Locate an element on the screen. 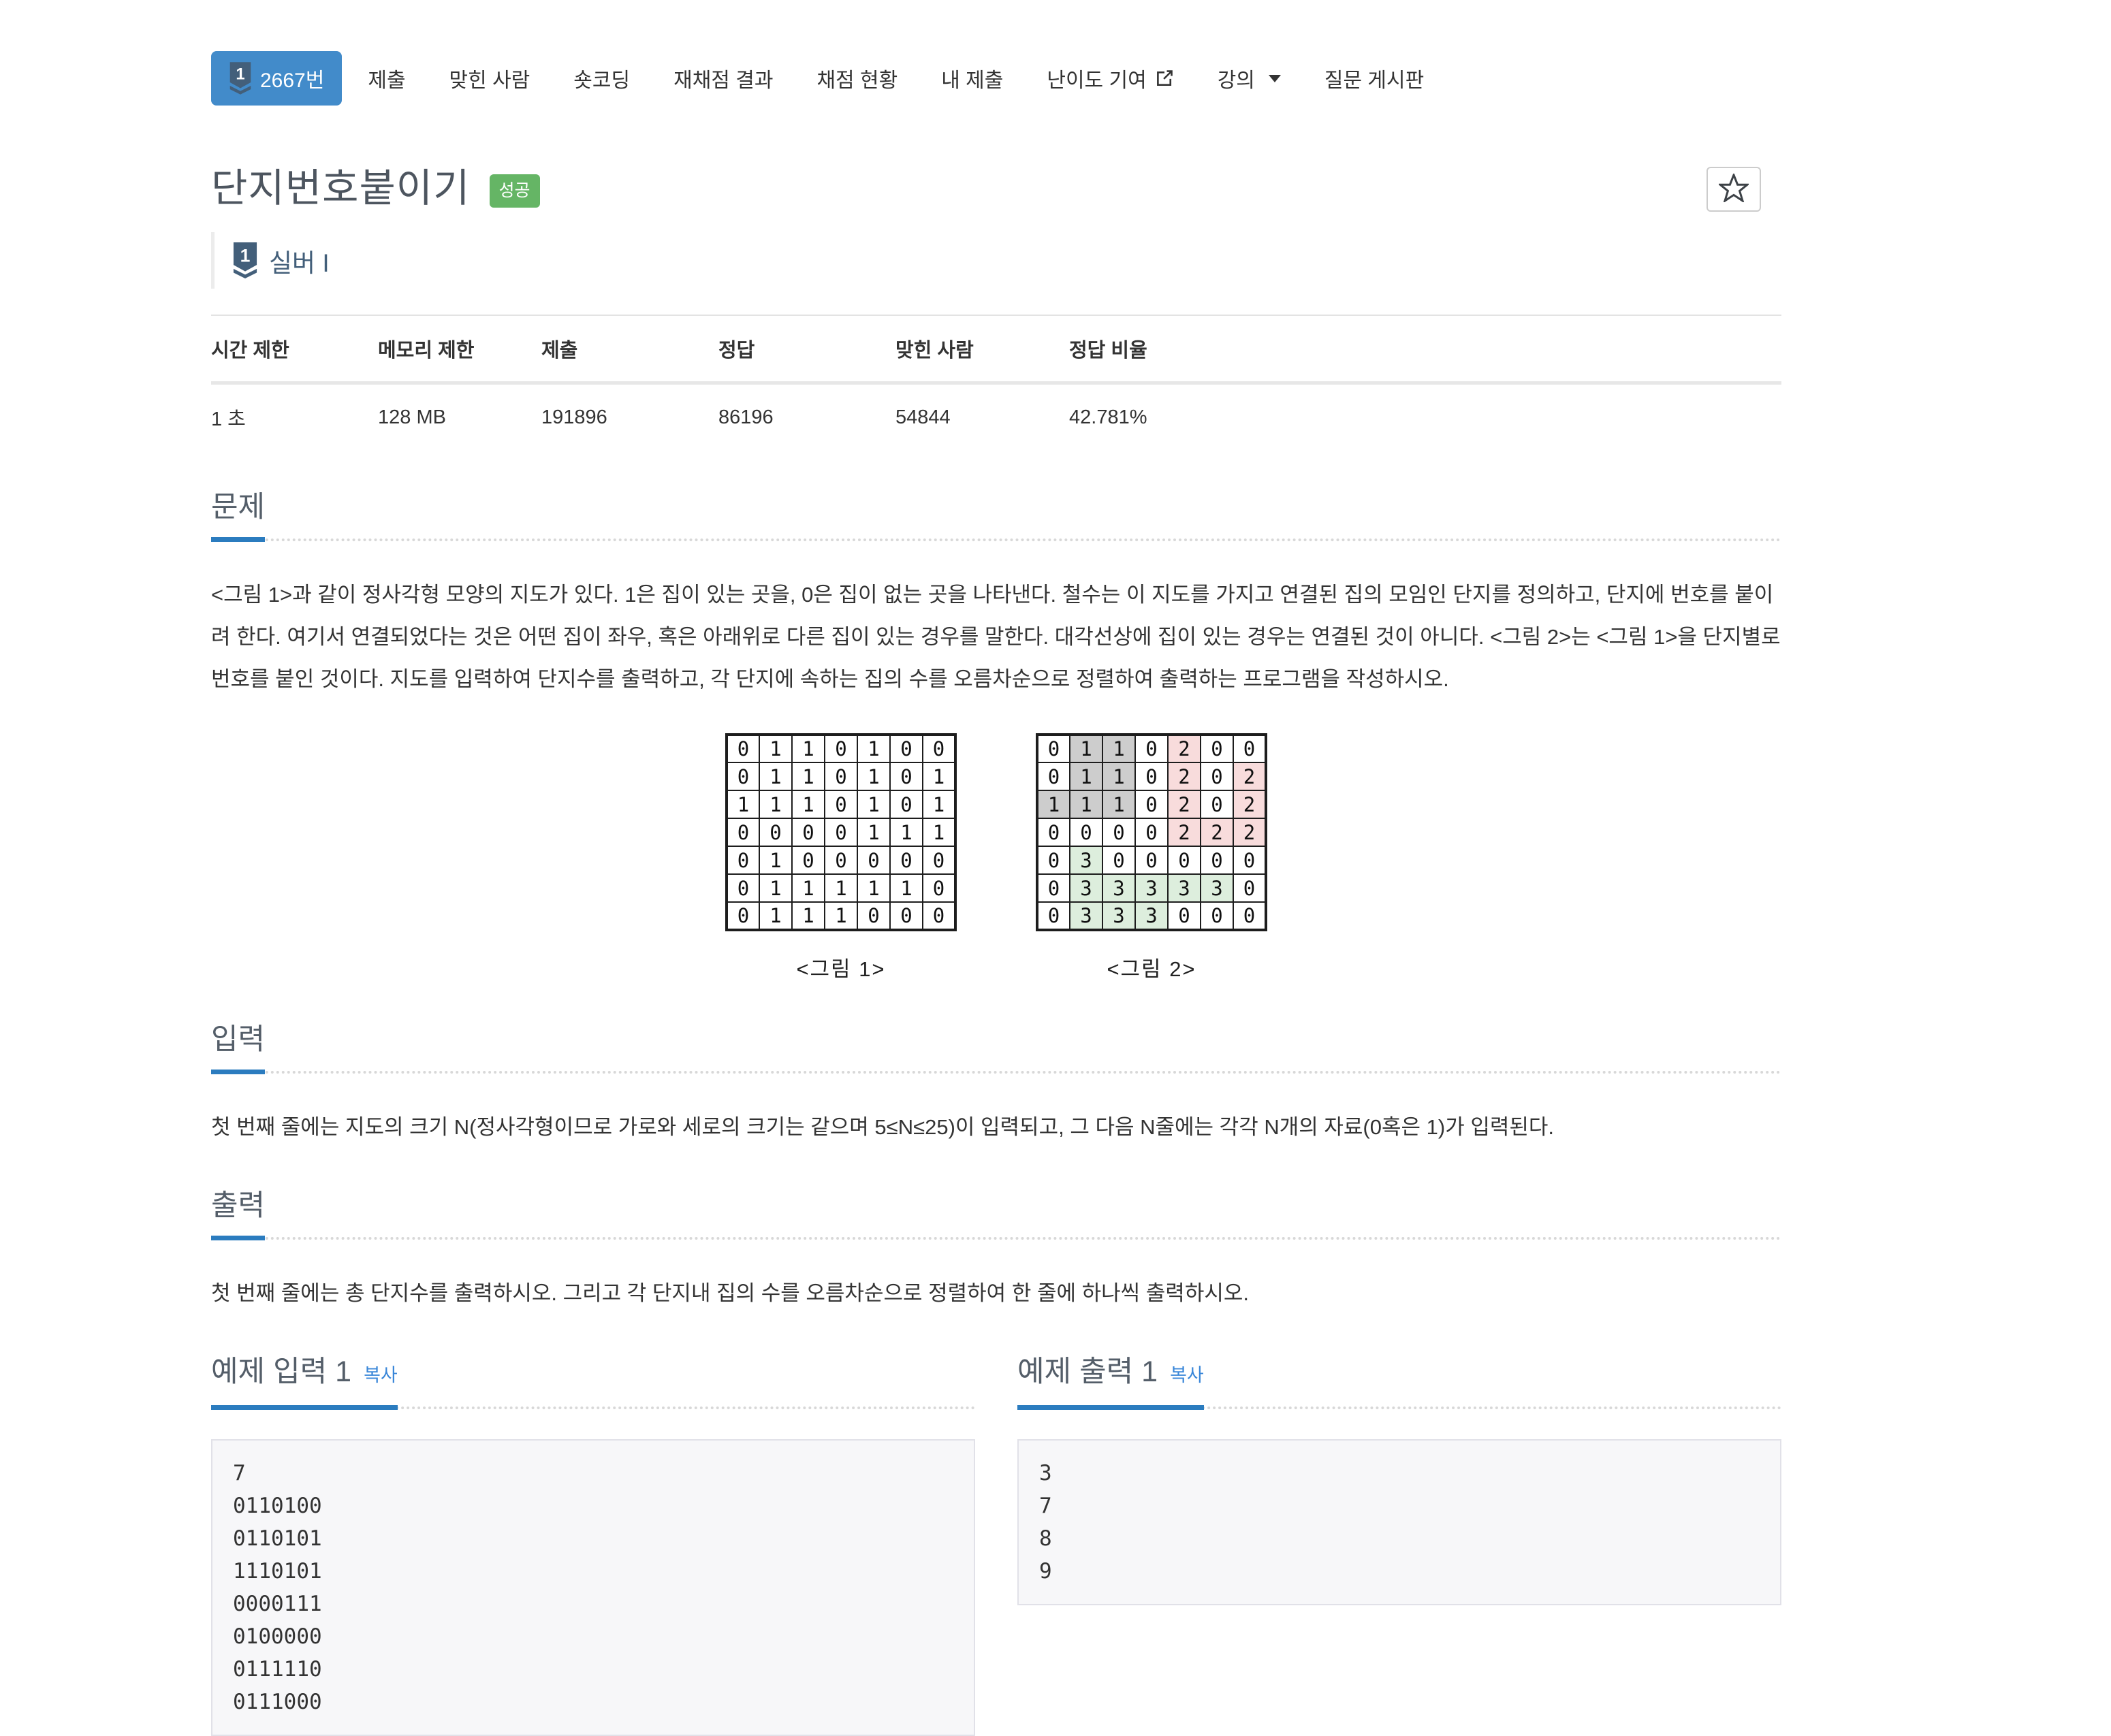  sample-output-heading: 예제 출력 1 복사 is located at coordinates (1110, 1382).